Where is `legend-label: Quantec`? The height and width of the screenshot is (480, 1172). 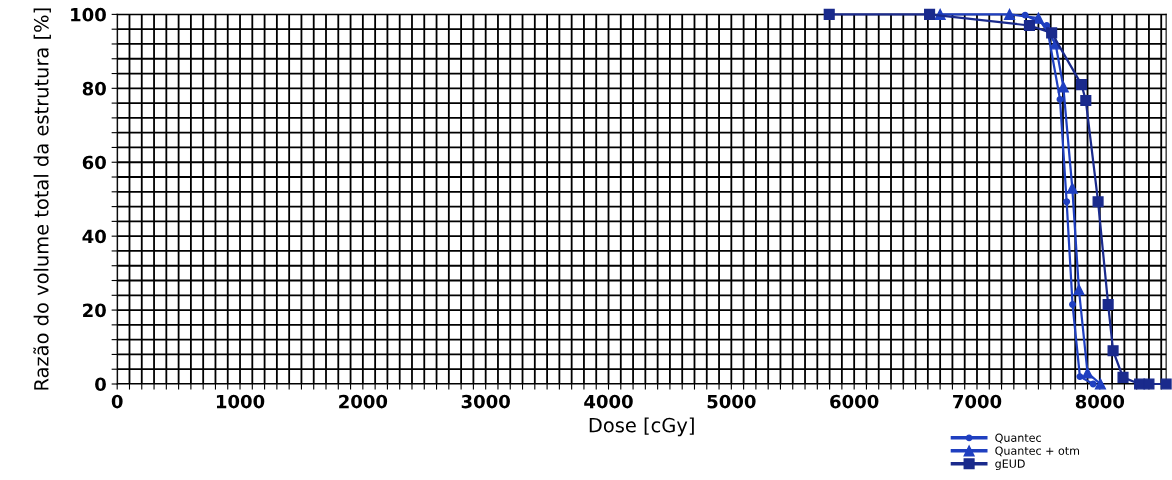 legend-label: Quantec is located at coordinates (1018, 438).